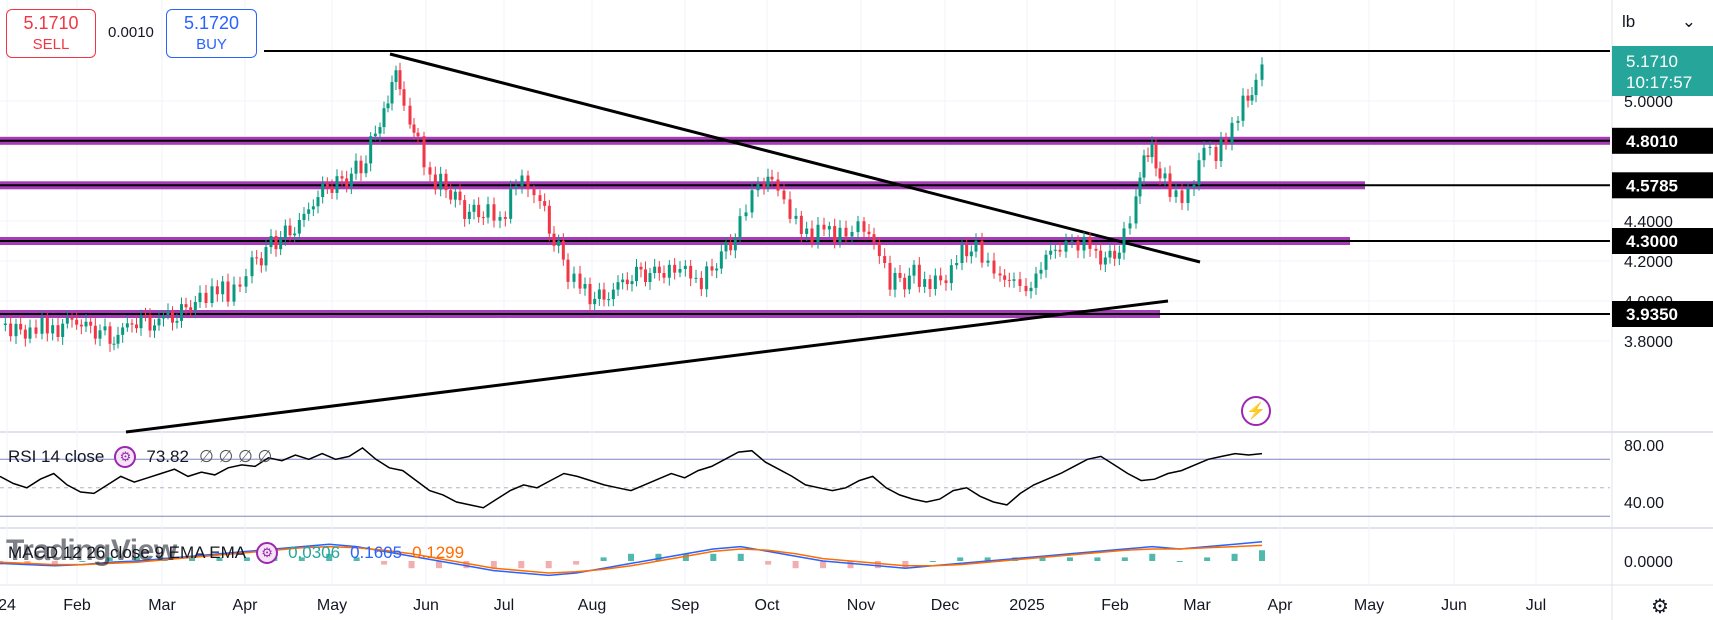 The height and width of the screenshot is (620, 1713). Describe the element at coordinates (1256, 411) in the screenshot. I see `lightning-icon: ⚡` at that location.